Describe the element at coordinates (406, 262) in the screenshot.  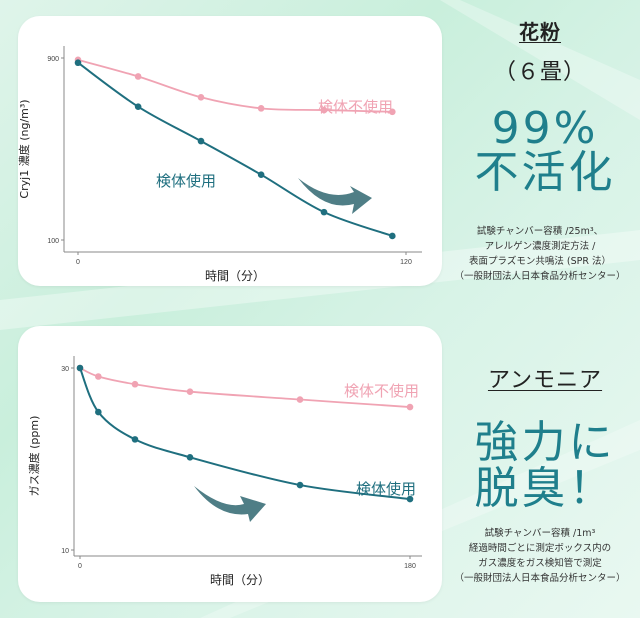
I see `x-tick-label: 120` at that location.